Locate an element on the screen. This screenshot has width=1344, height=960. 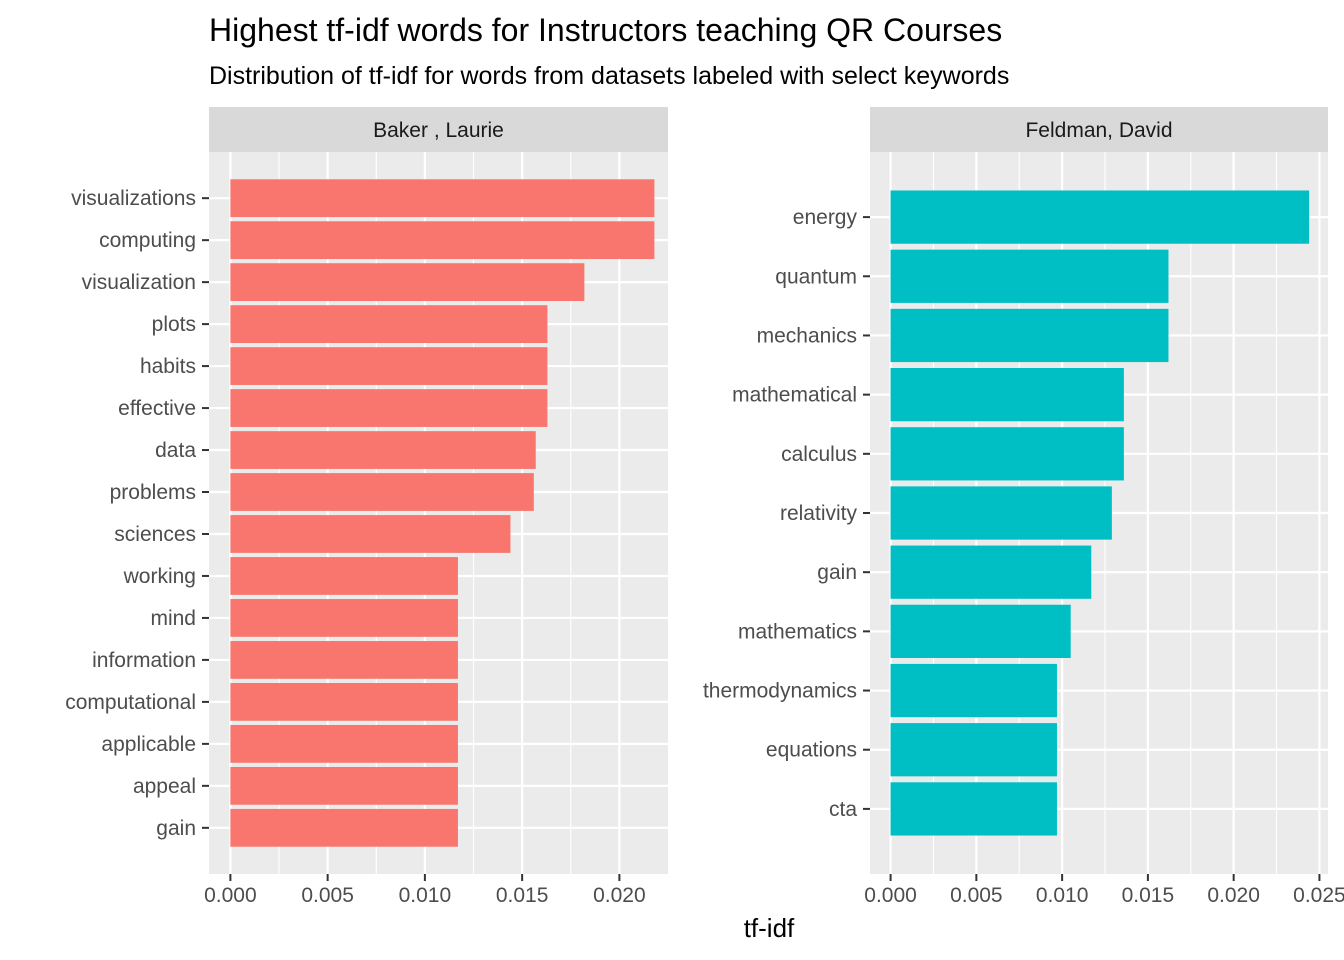
y-tick-label: visualization is located at coordinates (139, 282).